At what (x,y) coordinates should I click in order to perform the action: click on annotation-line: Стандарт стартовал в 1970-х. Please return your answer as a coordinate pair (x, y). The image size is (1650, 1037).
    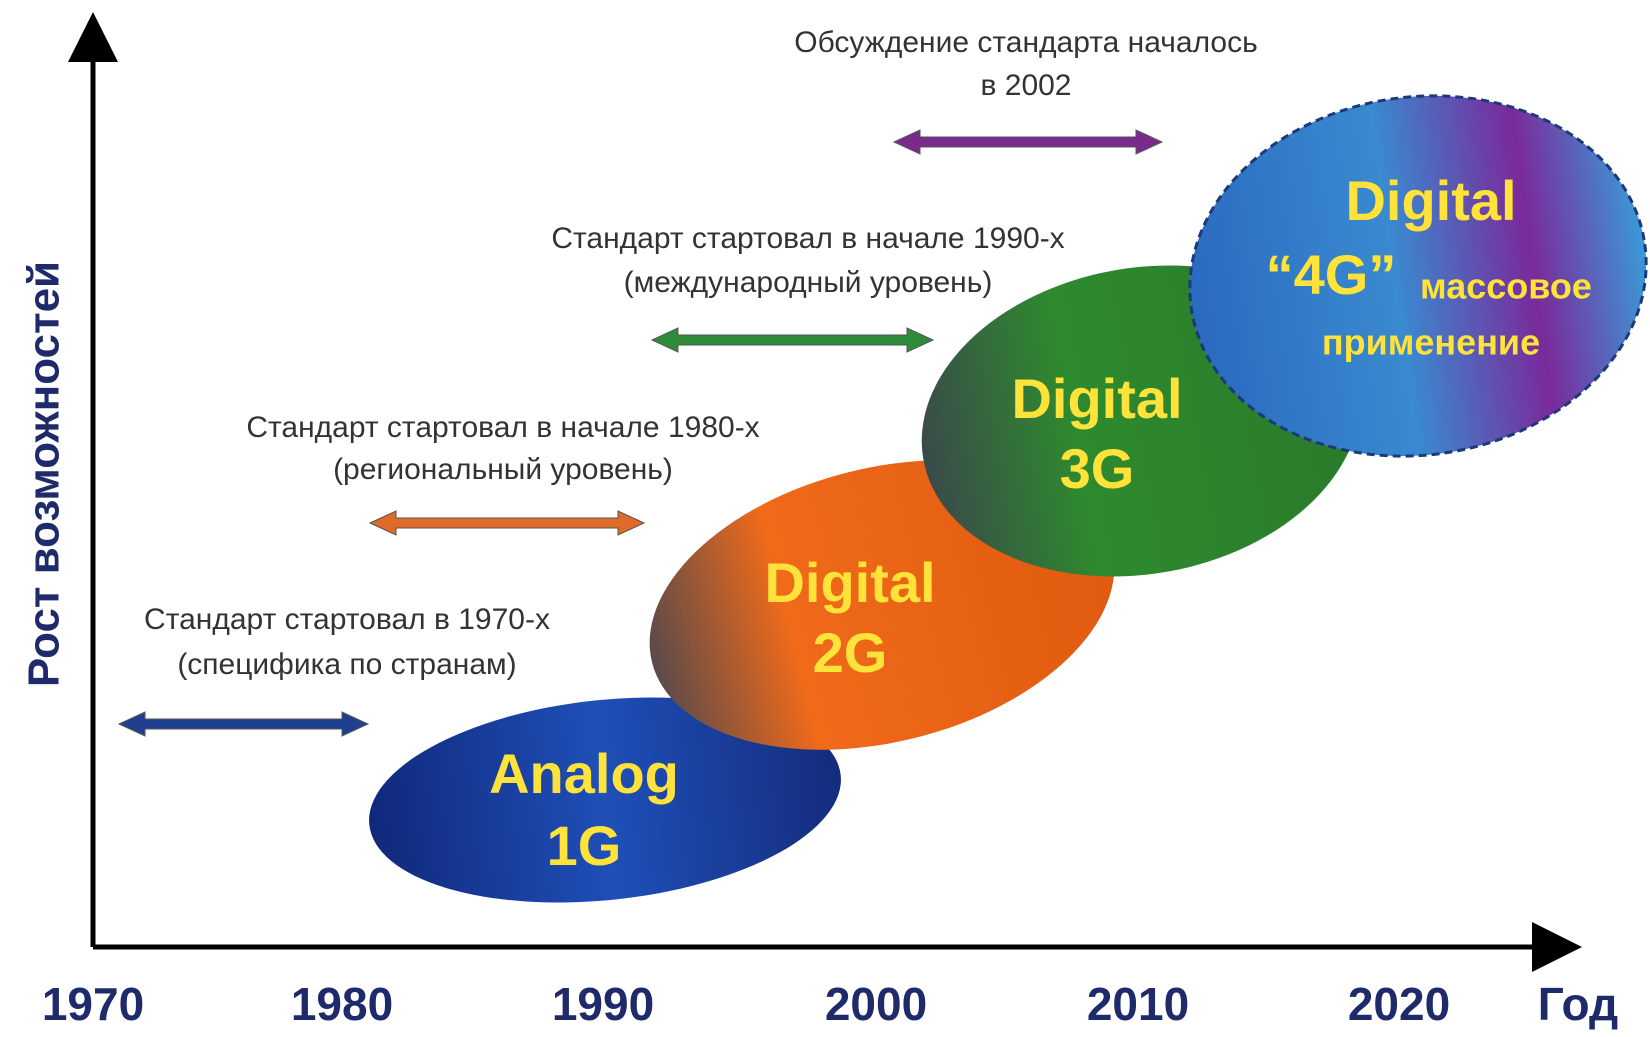
    Looking at the image, I should click on (347, 619).